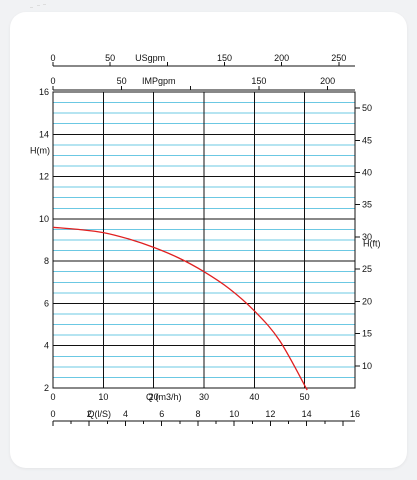 The height and width of the screenshot is (480, 417). I want to click on impgpm-tick-label: 0, so click(52, 81).